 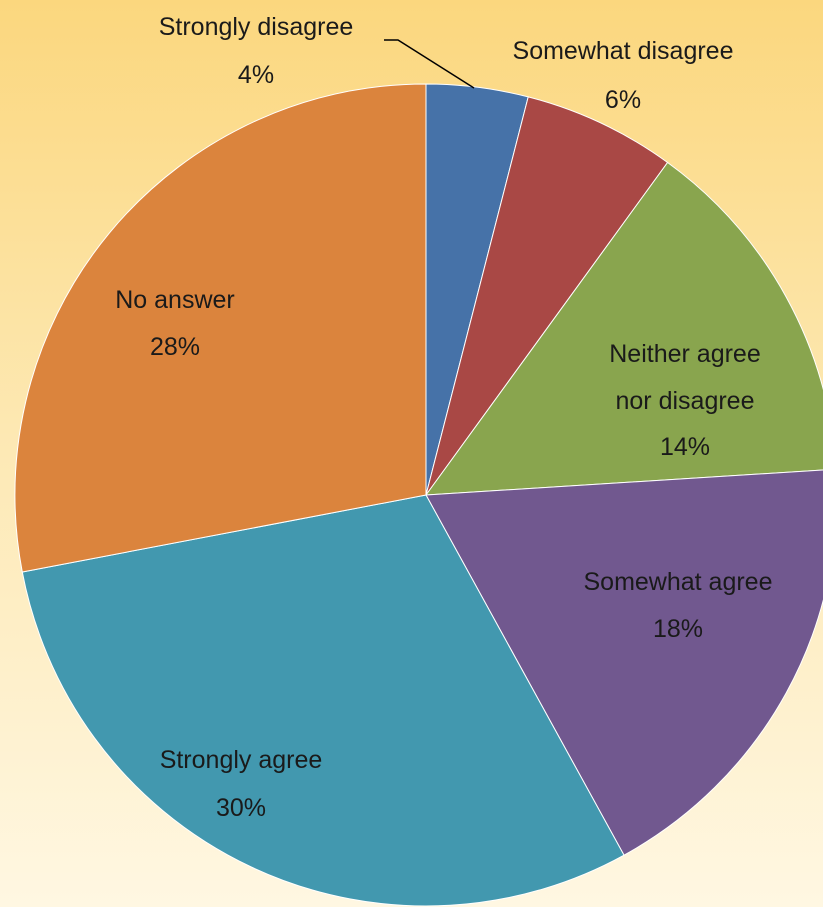 What do you see at coordinates (684, 354) in the screenshot?
I see `slice-label-neither-line1: Neither agree` at bounding box center [684, 354].